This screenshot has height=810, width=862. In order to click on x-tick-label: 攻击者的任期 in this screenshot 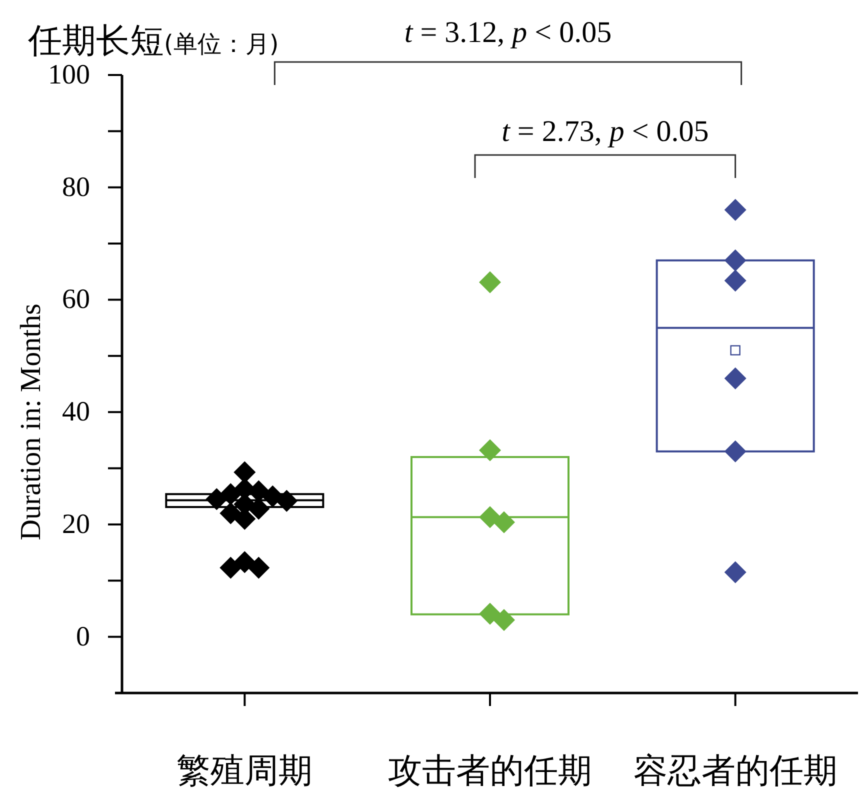, I will do `click(490, 771)`.